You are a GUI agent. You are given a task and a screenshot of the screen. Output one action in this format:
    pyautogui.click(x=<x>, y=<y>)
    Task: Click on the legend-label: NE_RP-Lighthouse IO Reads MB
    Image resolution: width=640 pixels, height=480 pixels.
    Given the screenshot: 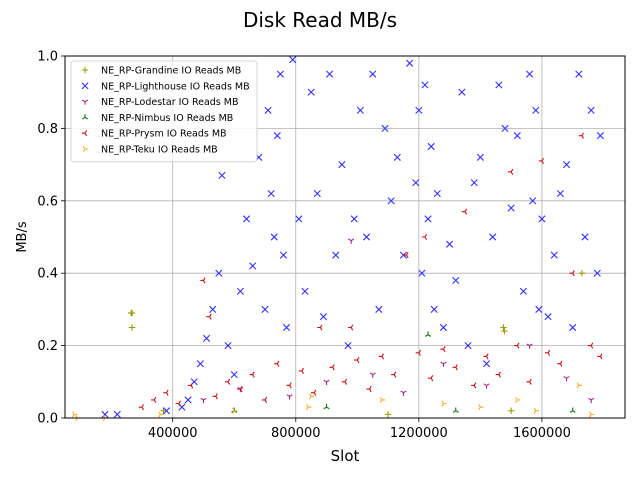 What is the action you would take?
    pyautogui.click(x=175, y=86)
    